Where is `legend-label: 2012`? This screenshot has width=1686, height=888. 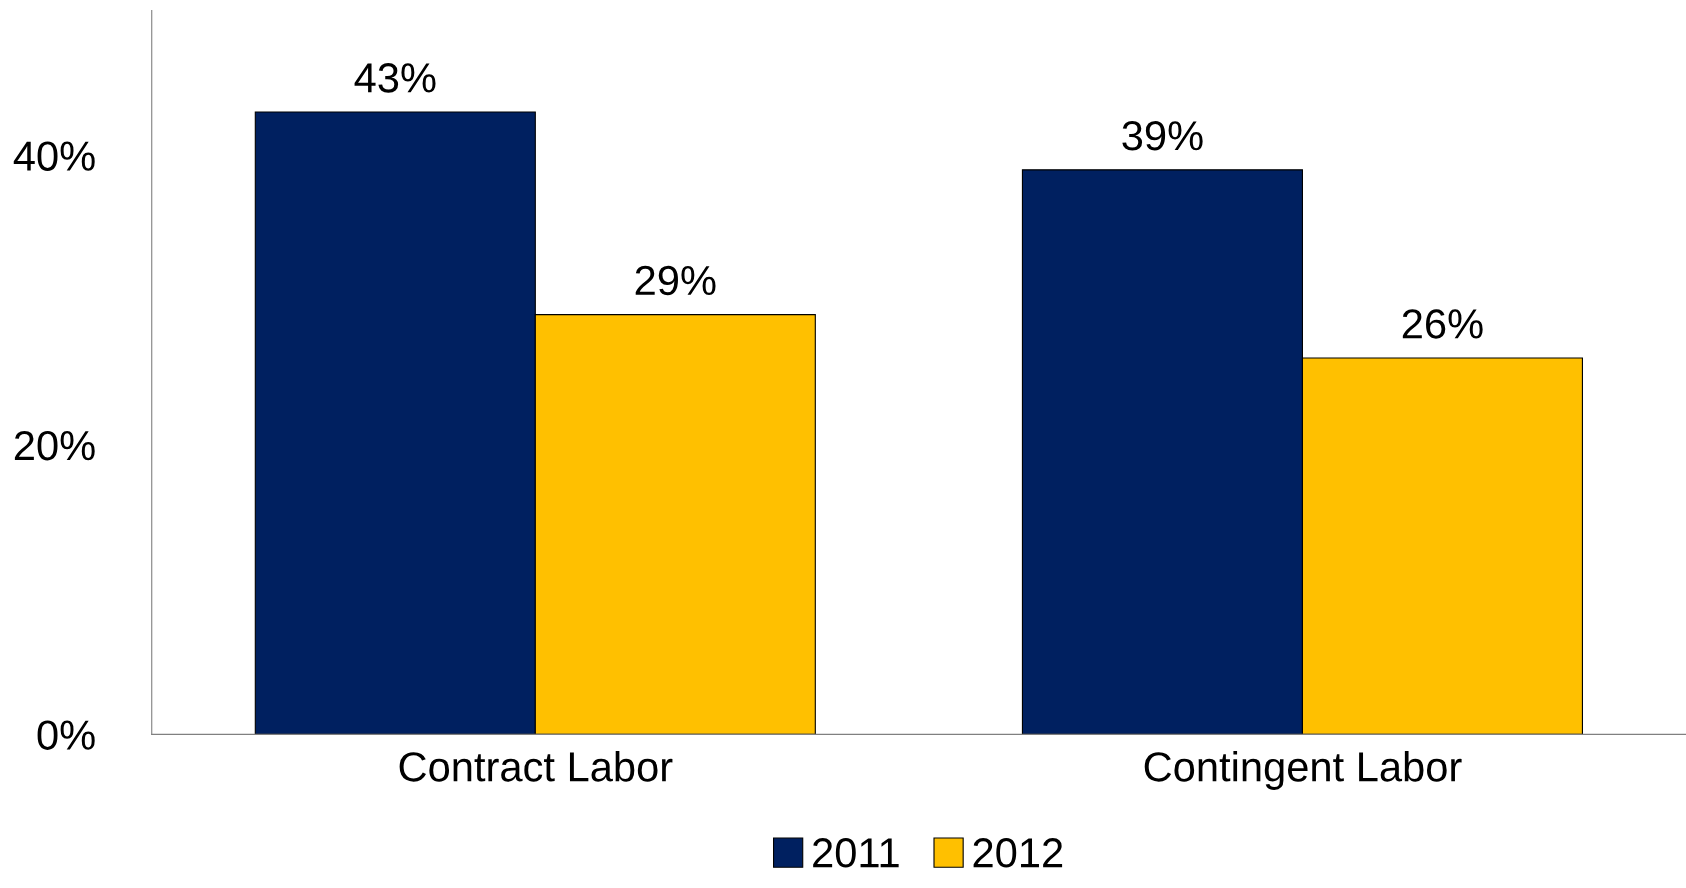
legend-label: 2012 is located at coordinates (1018, 853).